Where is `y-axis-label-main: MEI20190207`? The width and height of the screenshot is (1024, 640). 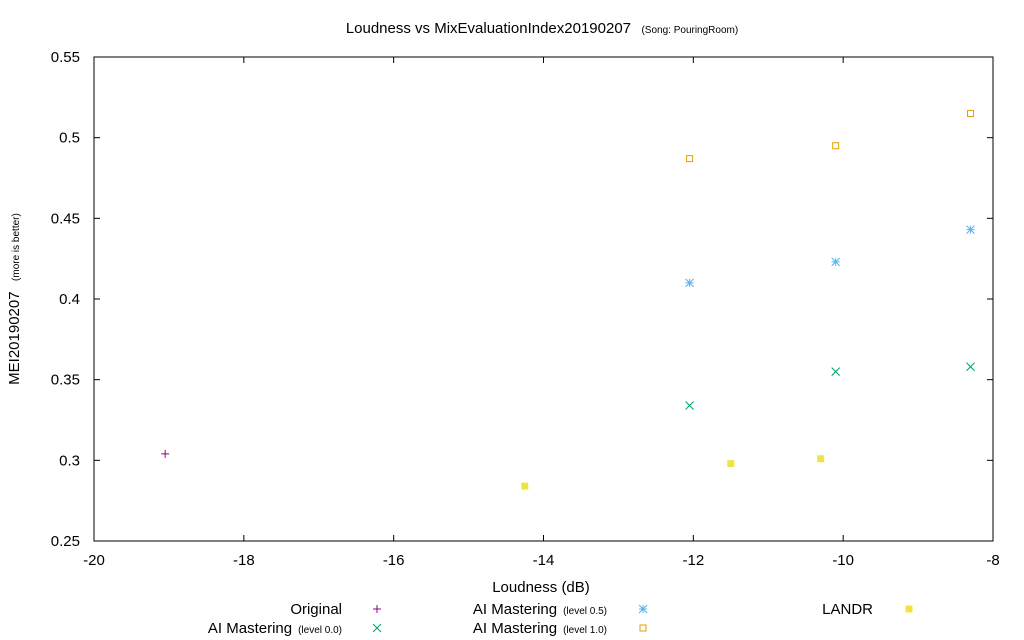 y-axis-label-main: MEI20190207 is located at coordinates (14, 337).